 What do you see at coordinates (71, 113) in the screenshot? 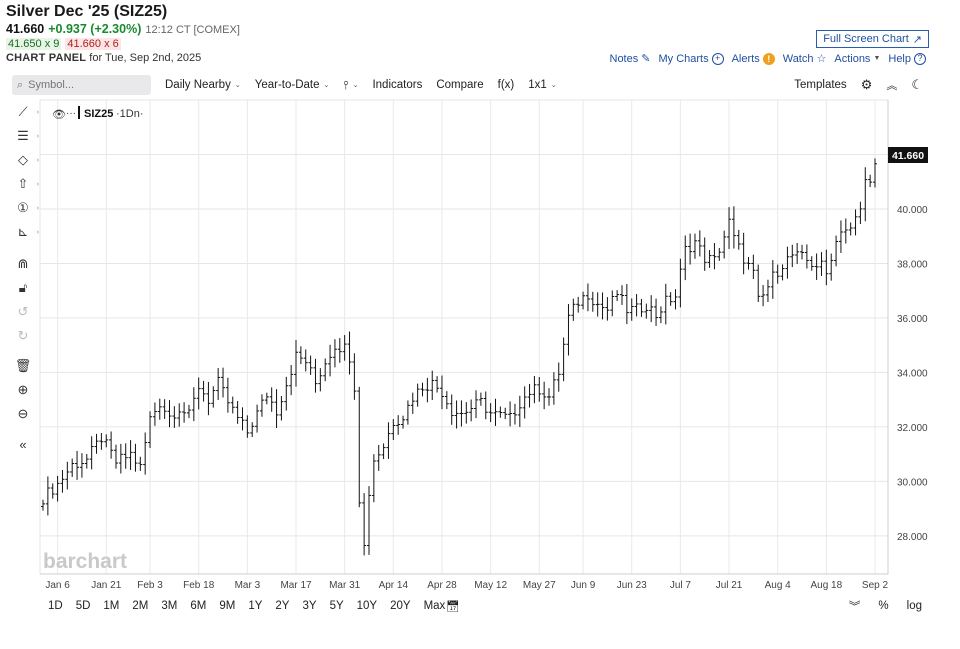
I see `legend-menu-icon: ···` at bounding box center [71, 113].